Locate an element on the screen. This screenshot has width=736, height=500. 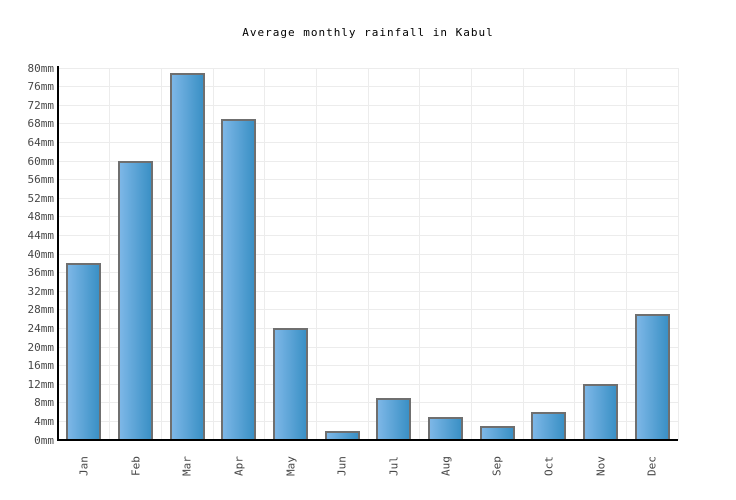
x-axis-label-aug: Aug is located at coordinates (446, 466).